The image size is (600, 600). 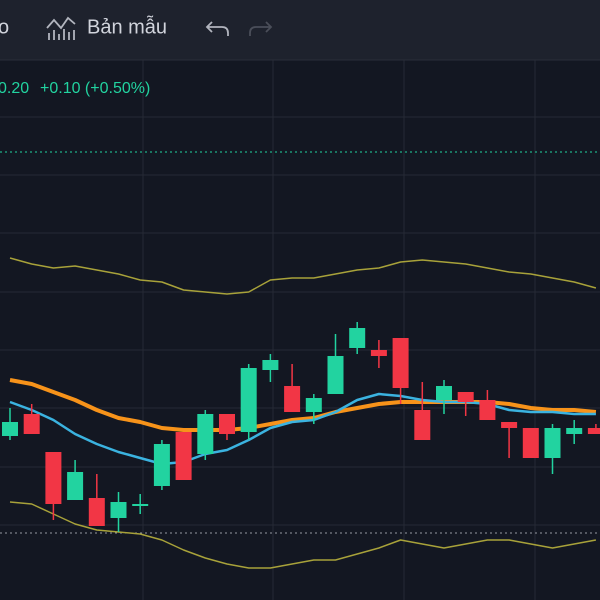 What do you see at coordinates (261, 28) in the screenshot?
I see `redo-button` at bounding box center [261, 28].